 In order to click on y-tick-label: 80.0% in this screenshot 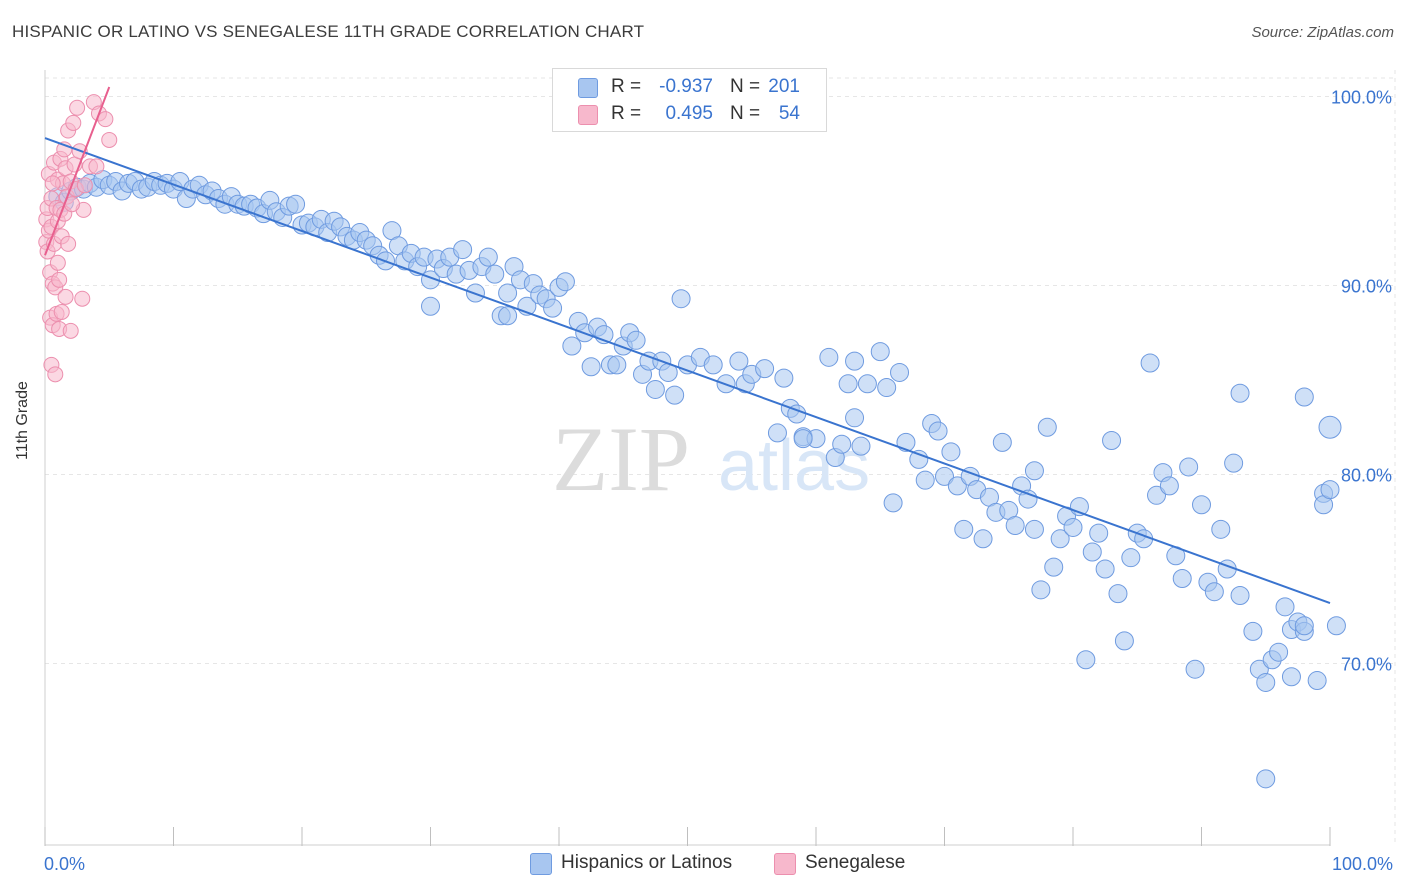, I will do `click(1366, 476)`.